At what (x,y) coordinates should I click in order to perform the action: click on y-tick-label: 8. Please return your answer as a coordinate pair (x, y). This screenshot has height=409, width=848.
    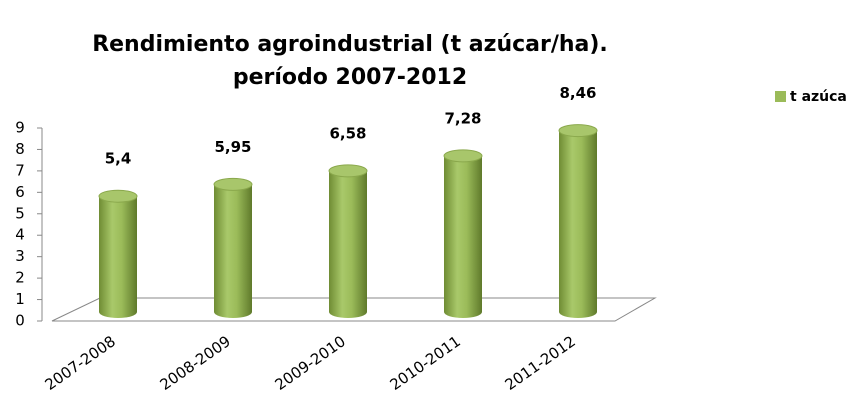
    Looking at the image, I should click on (20, 149).